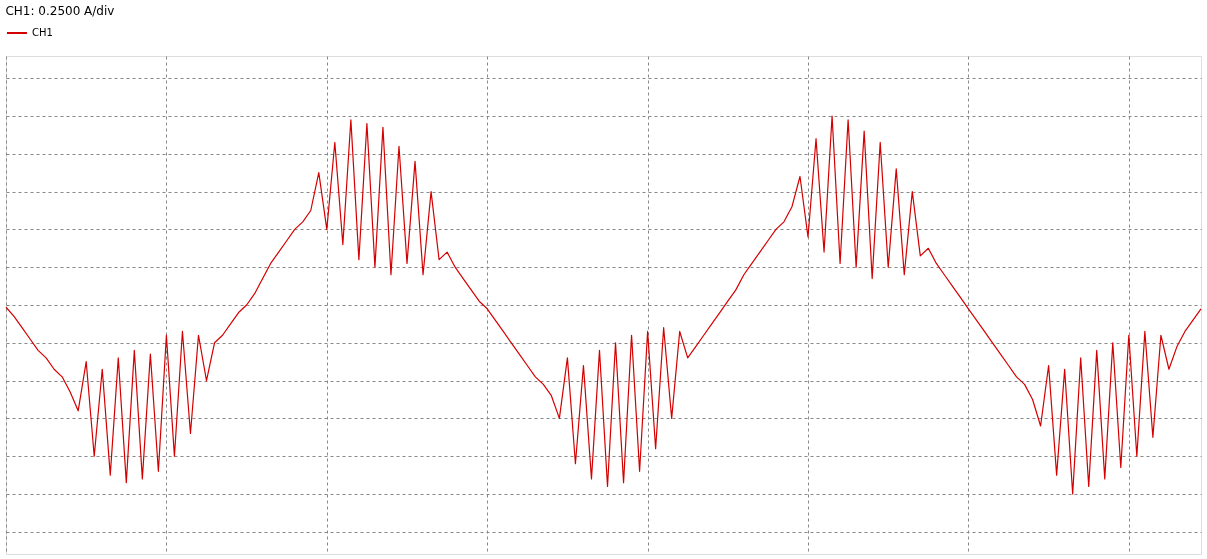 The image size is (1207, 559). I want to click on chart-title: CH1: 0.2500 A/div, so click(60, 11).